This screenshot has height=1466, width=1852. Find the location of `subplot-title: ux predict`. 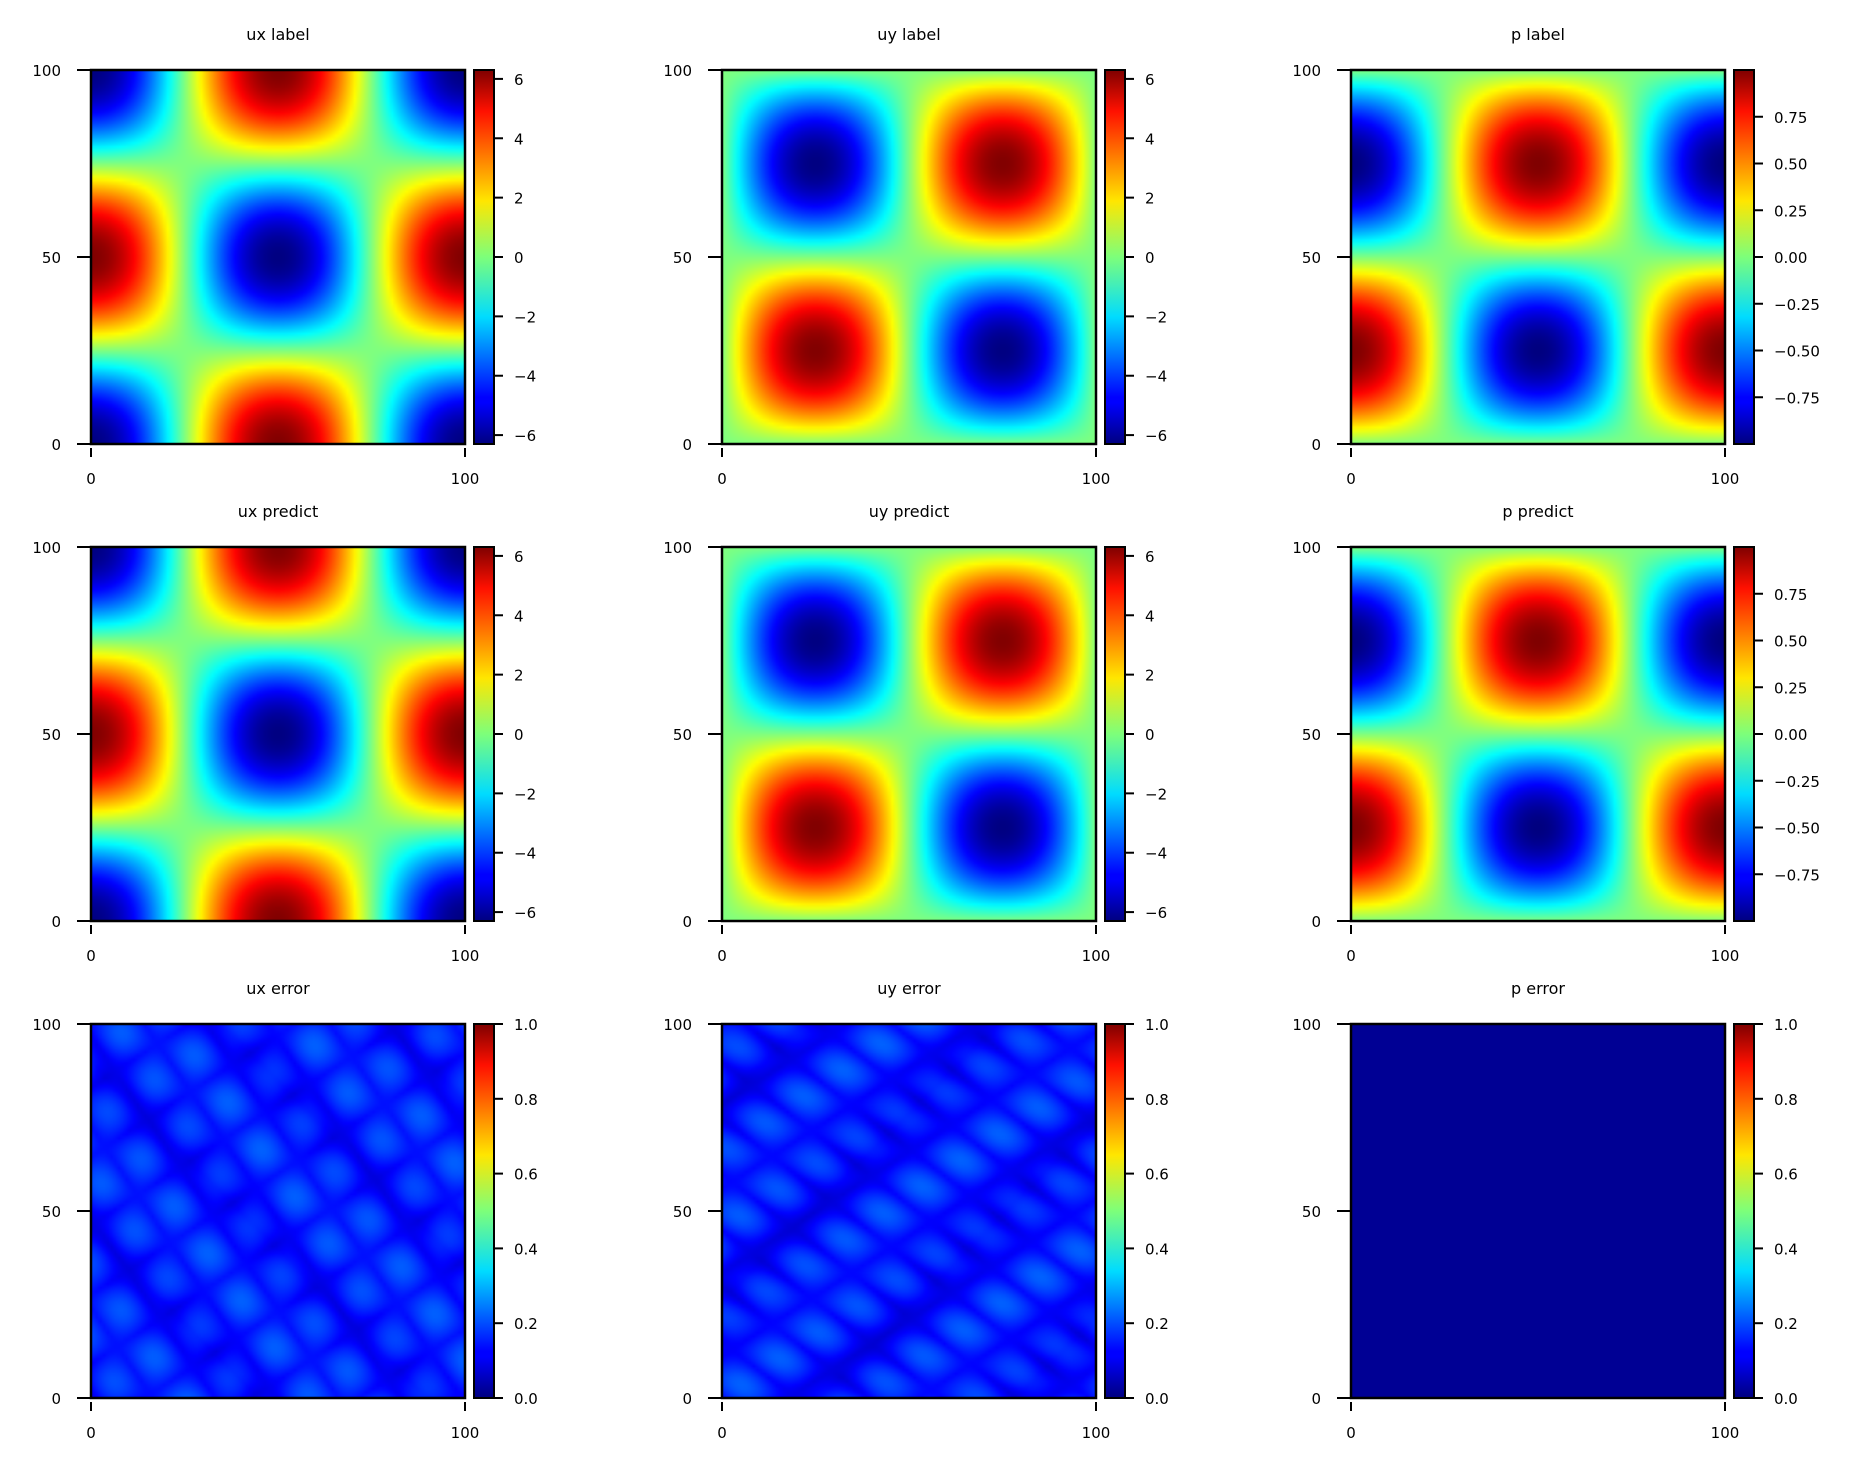

subplot-title: ux predict is located at coordinates (278, 511).